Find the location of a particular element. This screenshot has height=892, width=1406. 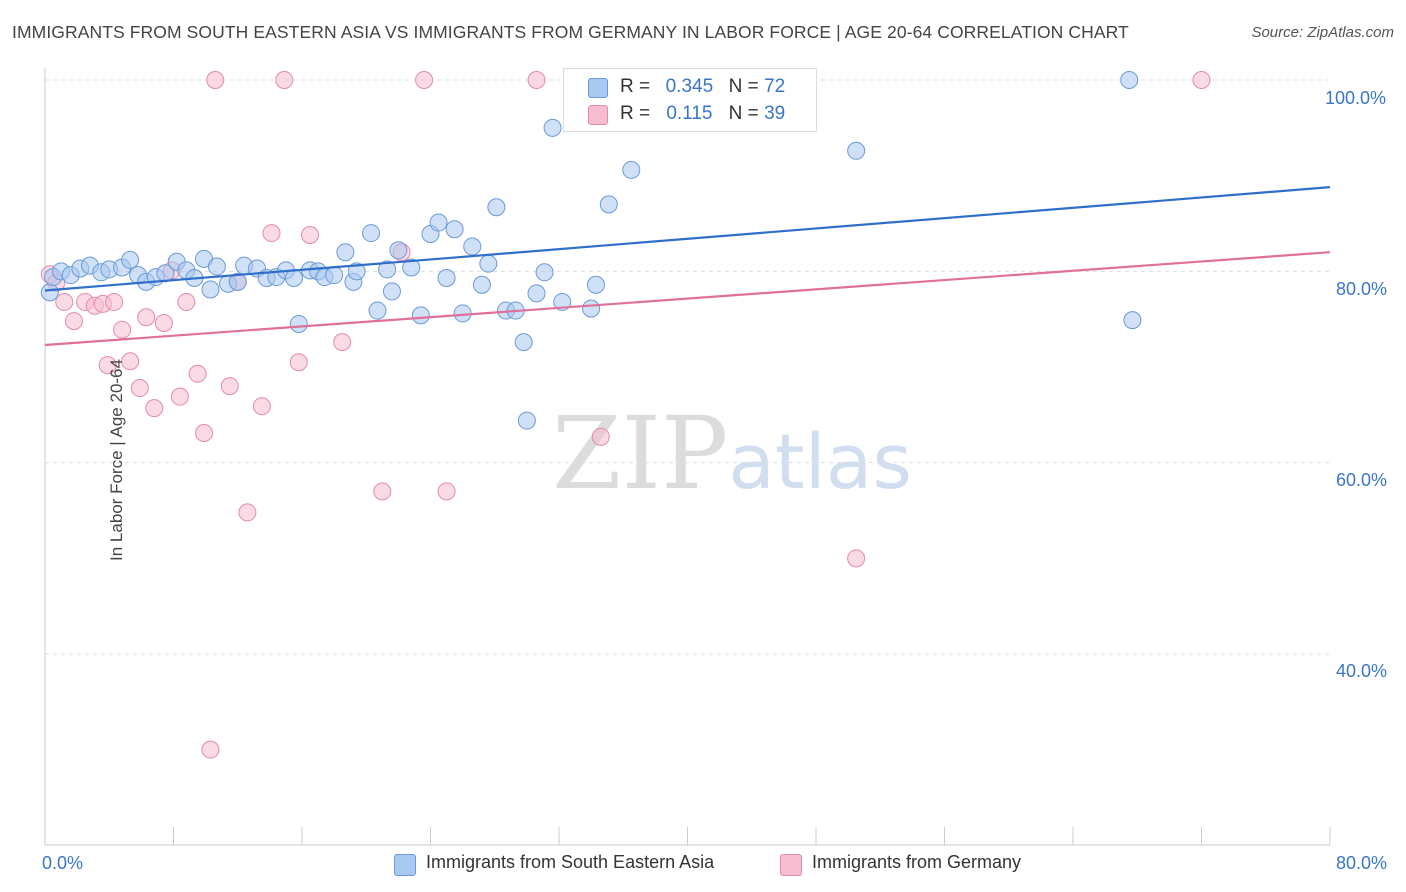

watermark-atlas: atlas is located at coordinates (820, 461).